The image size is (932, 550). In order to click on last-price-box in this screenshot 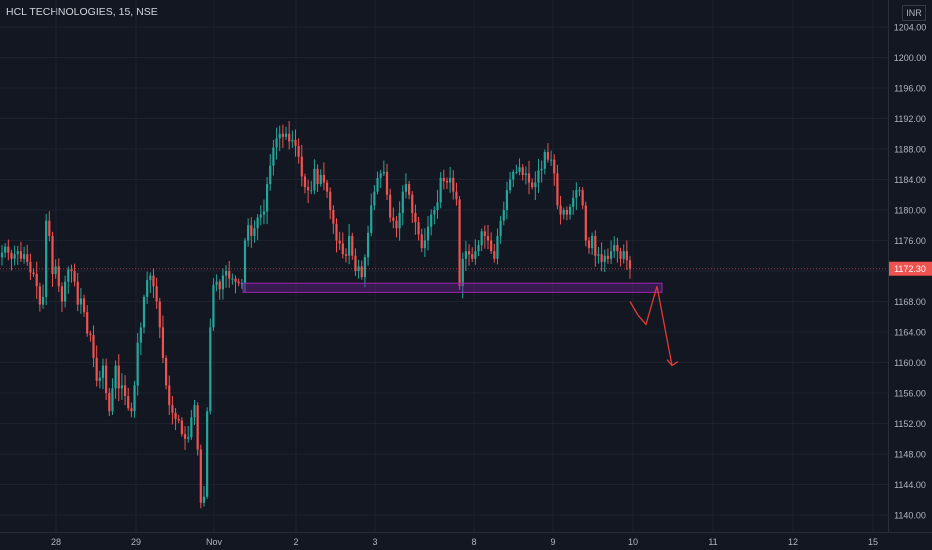, I will do `click(910, 268)`.